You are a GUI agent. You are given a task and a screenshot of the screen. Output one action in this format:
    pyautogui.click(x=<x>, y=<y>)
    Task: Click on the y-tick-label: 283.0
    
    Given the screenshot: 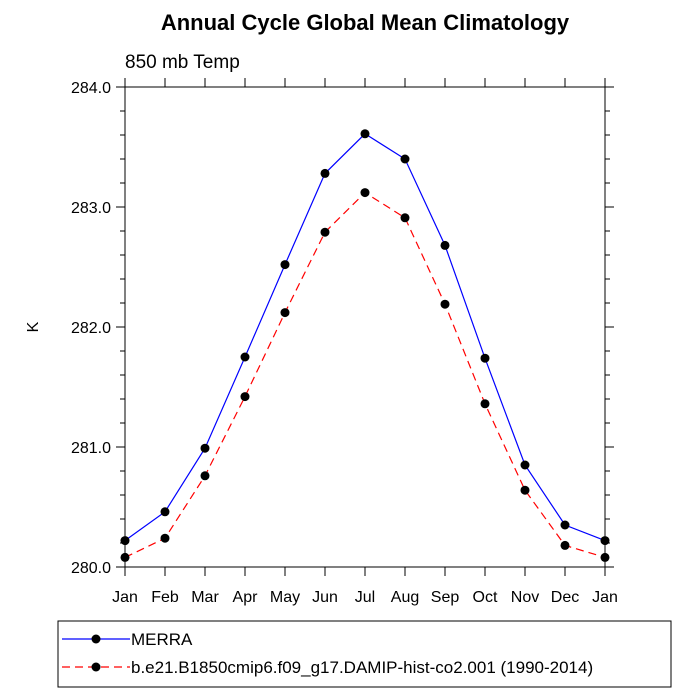 What is the action you would take?
    pyautogui.click(x=91, y=208)
    